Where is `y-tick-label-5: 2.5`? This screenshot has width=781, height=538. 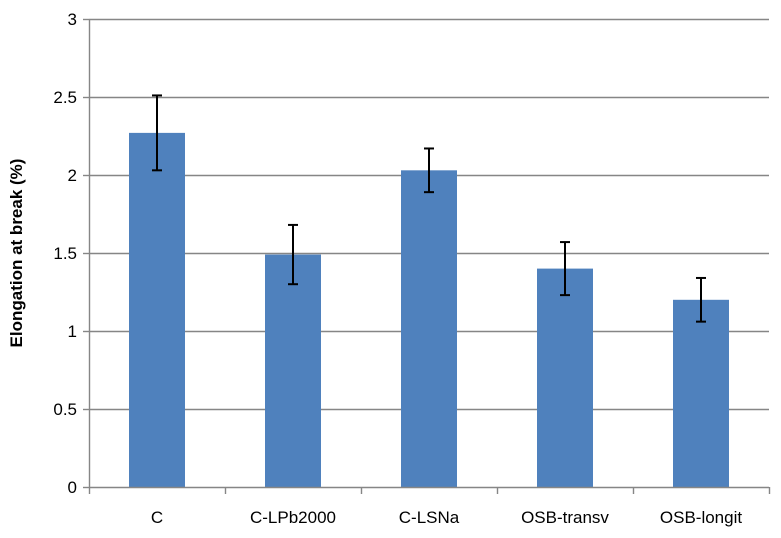
y-tick-label-5: 2.5 is located at coordinates (65, 97).